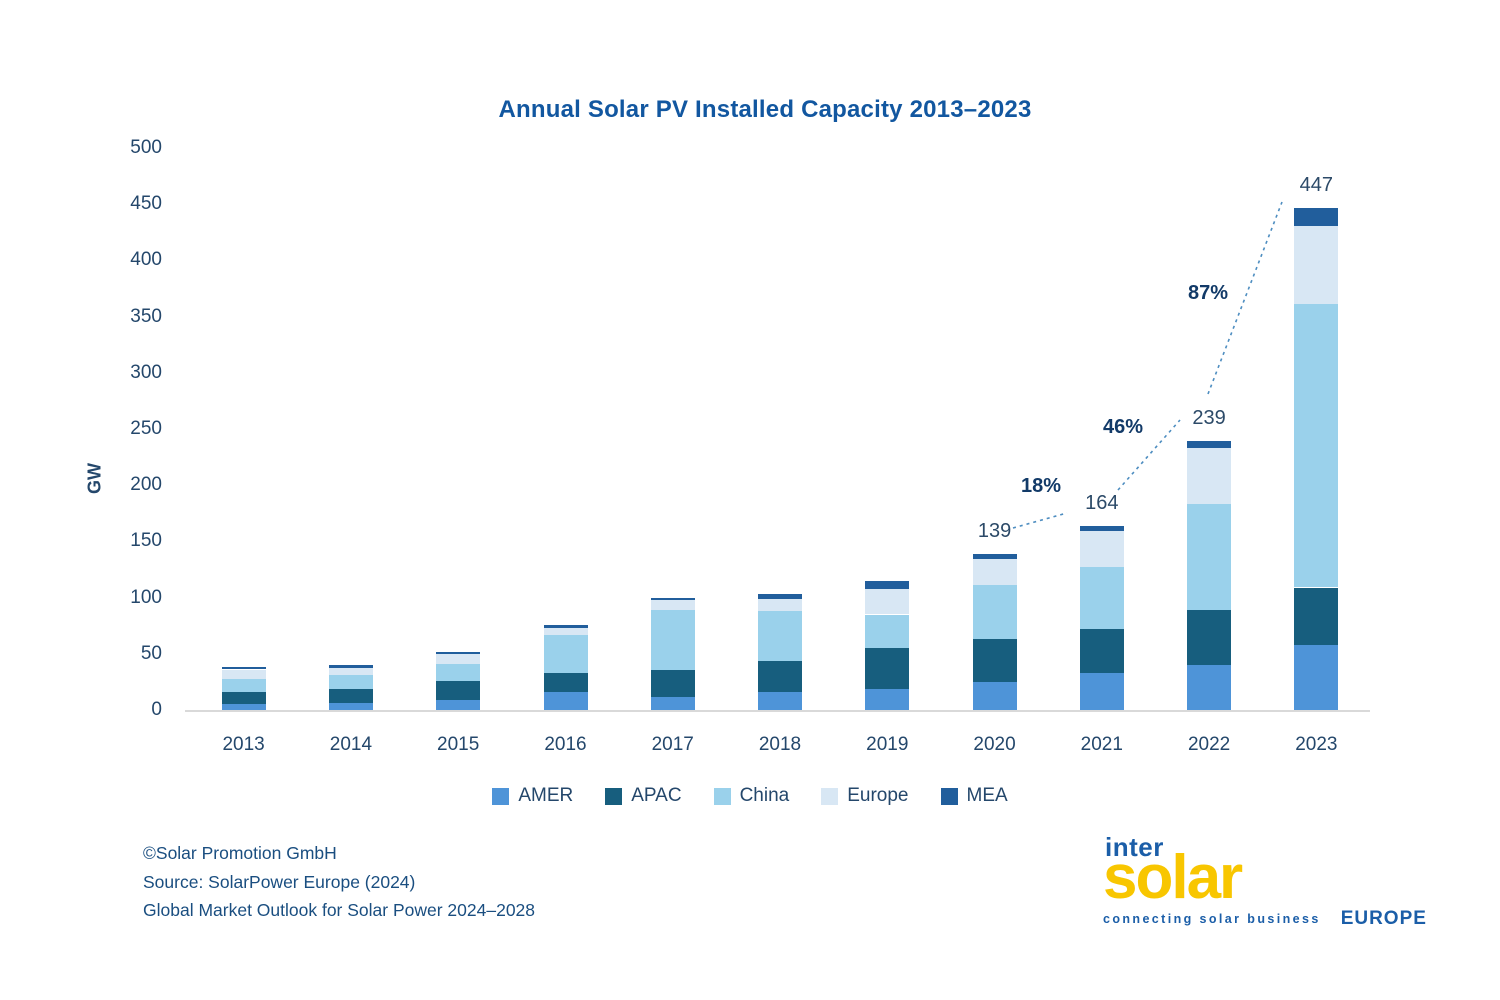  I want to click on x-label-2018: 2018, so click(780, 744).